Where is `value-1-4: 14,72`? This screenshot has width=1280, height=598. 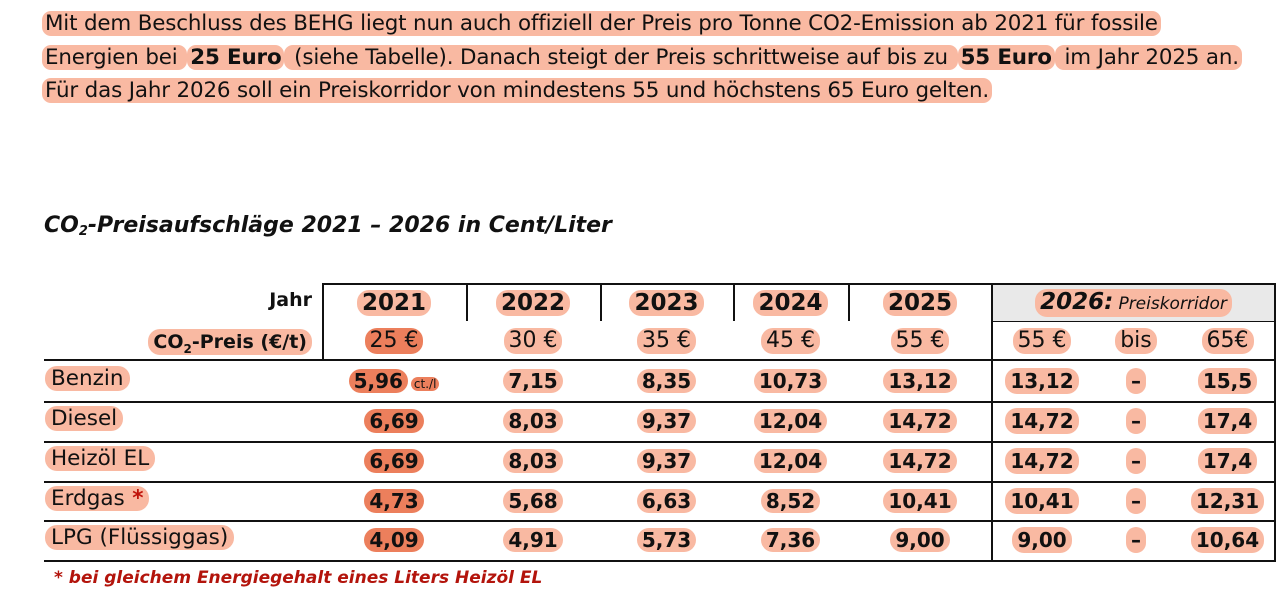
value-1-4: 14,72 is located at coordinates (920, 421).